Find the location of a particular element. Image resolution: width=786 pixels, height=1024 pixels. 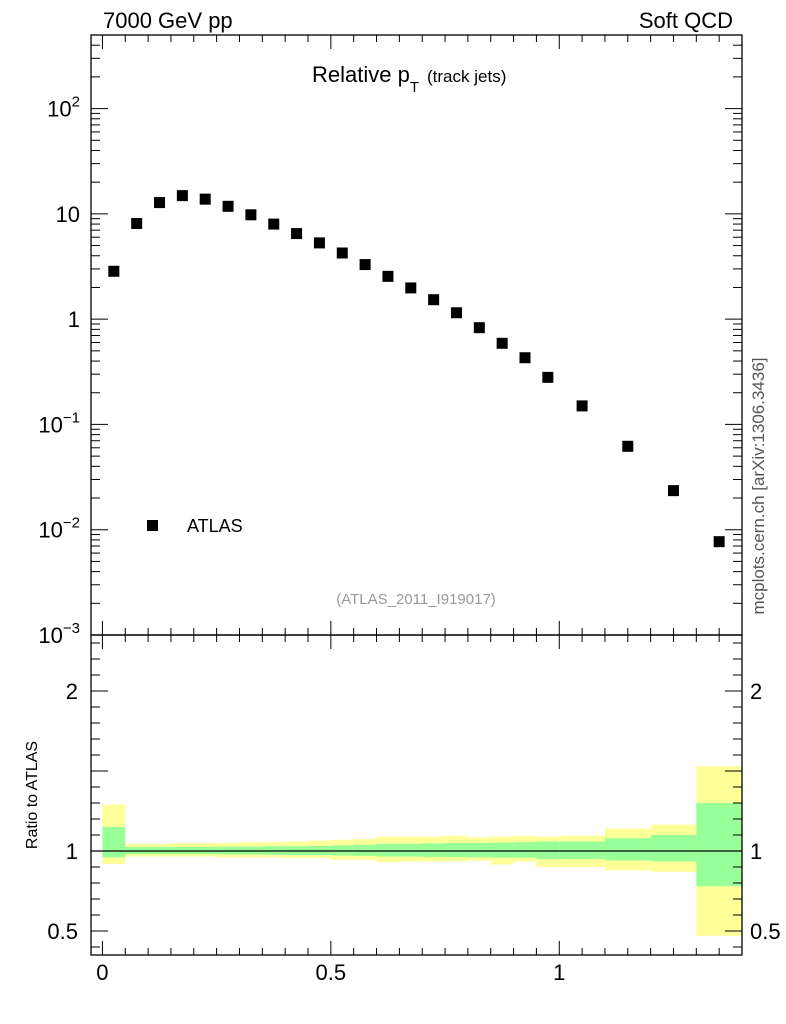

x-tick-label: 1 is located at coordinates (559, 972).